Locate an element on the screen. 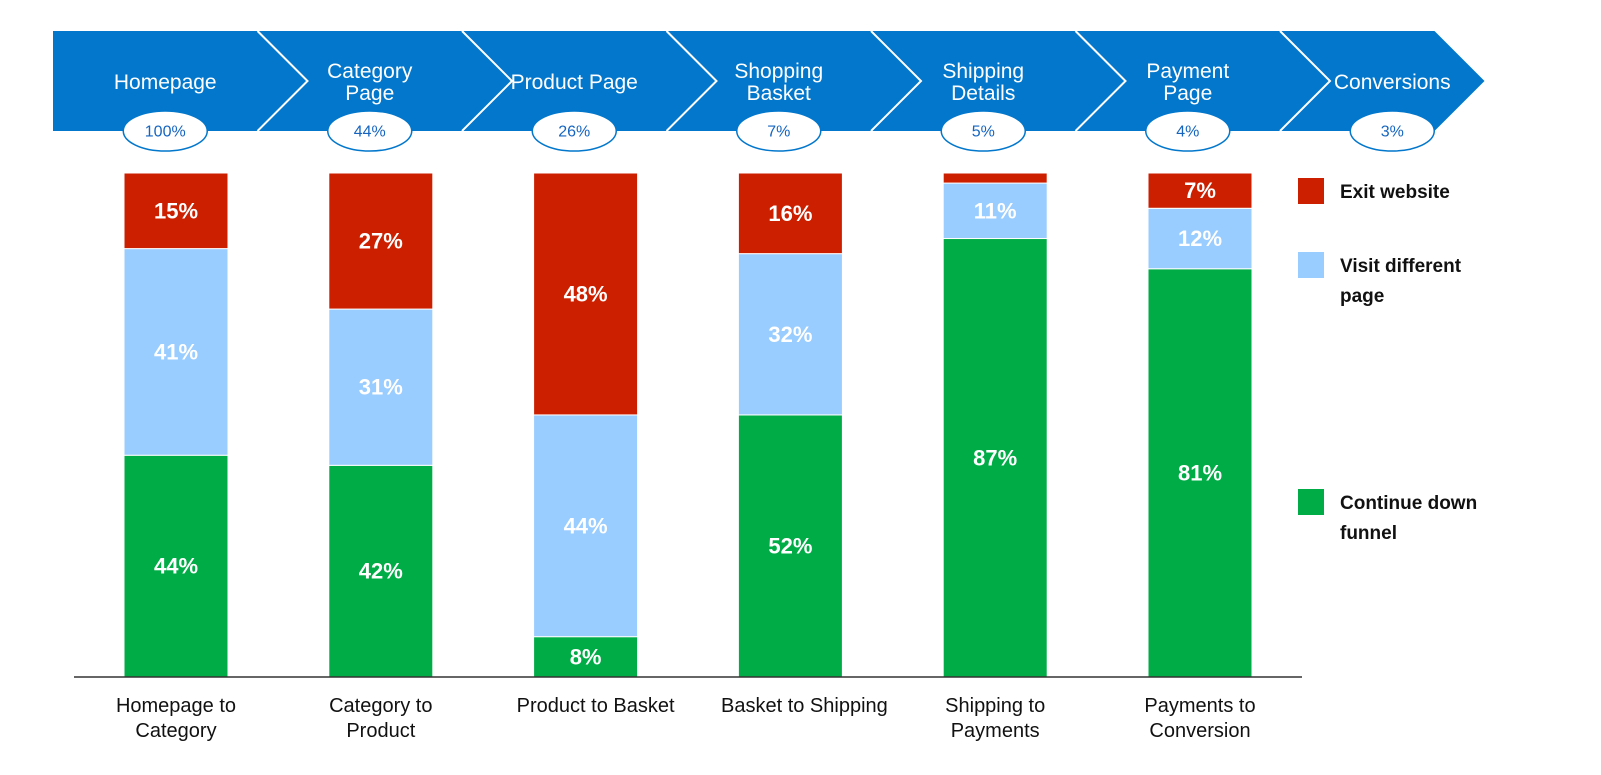 The height and width of the screenshot is (775, 1601). bar-segment-label: 42% is located at coordinates (381, 571).